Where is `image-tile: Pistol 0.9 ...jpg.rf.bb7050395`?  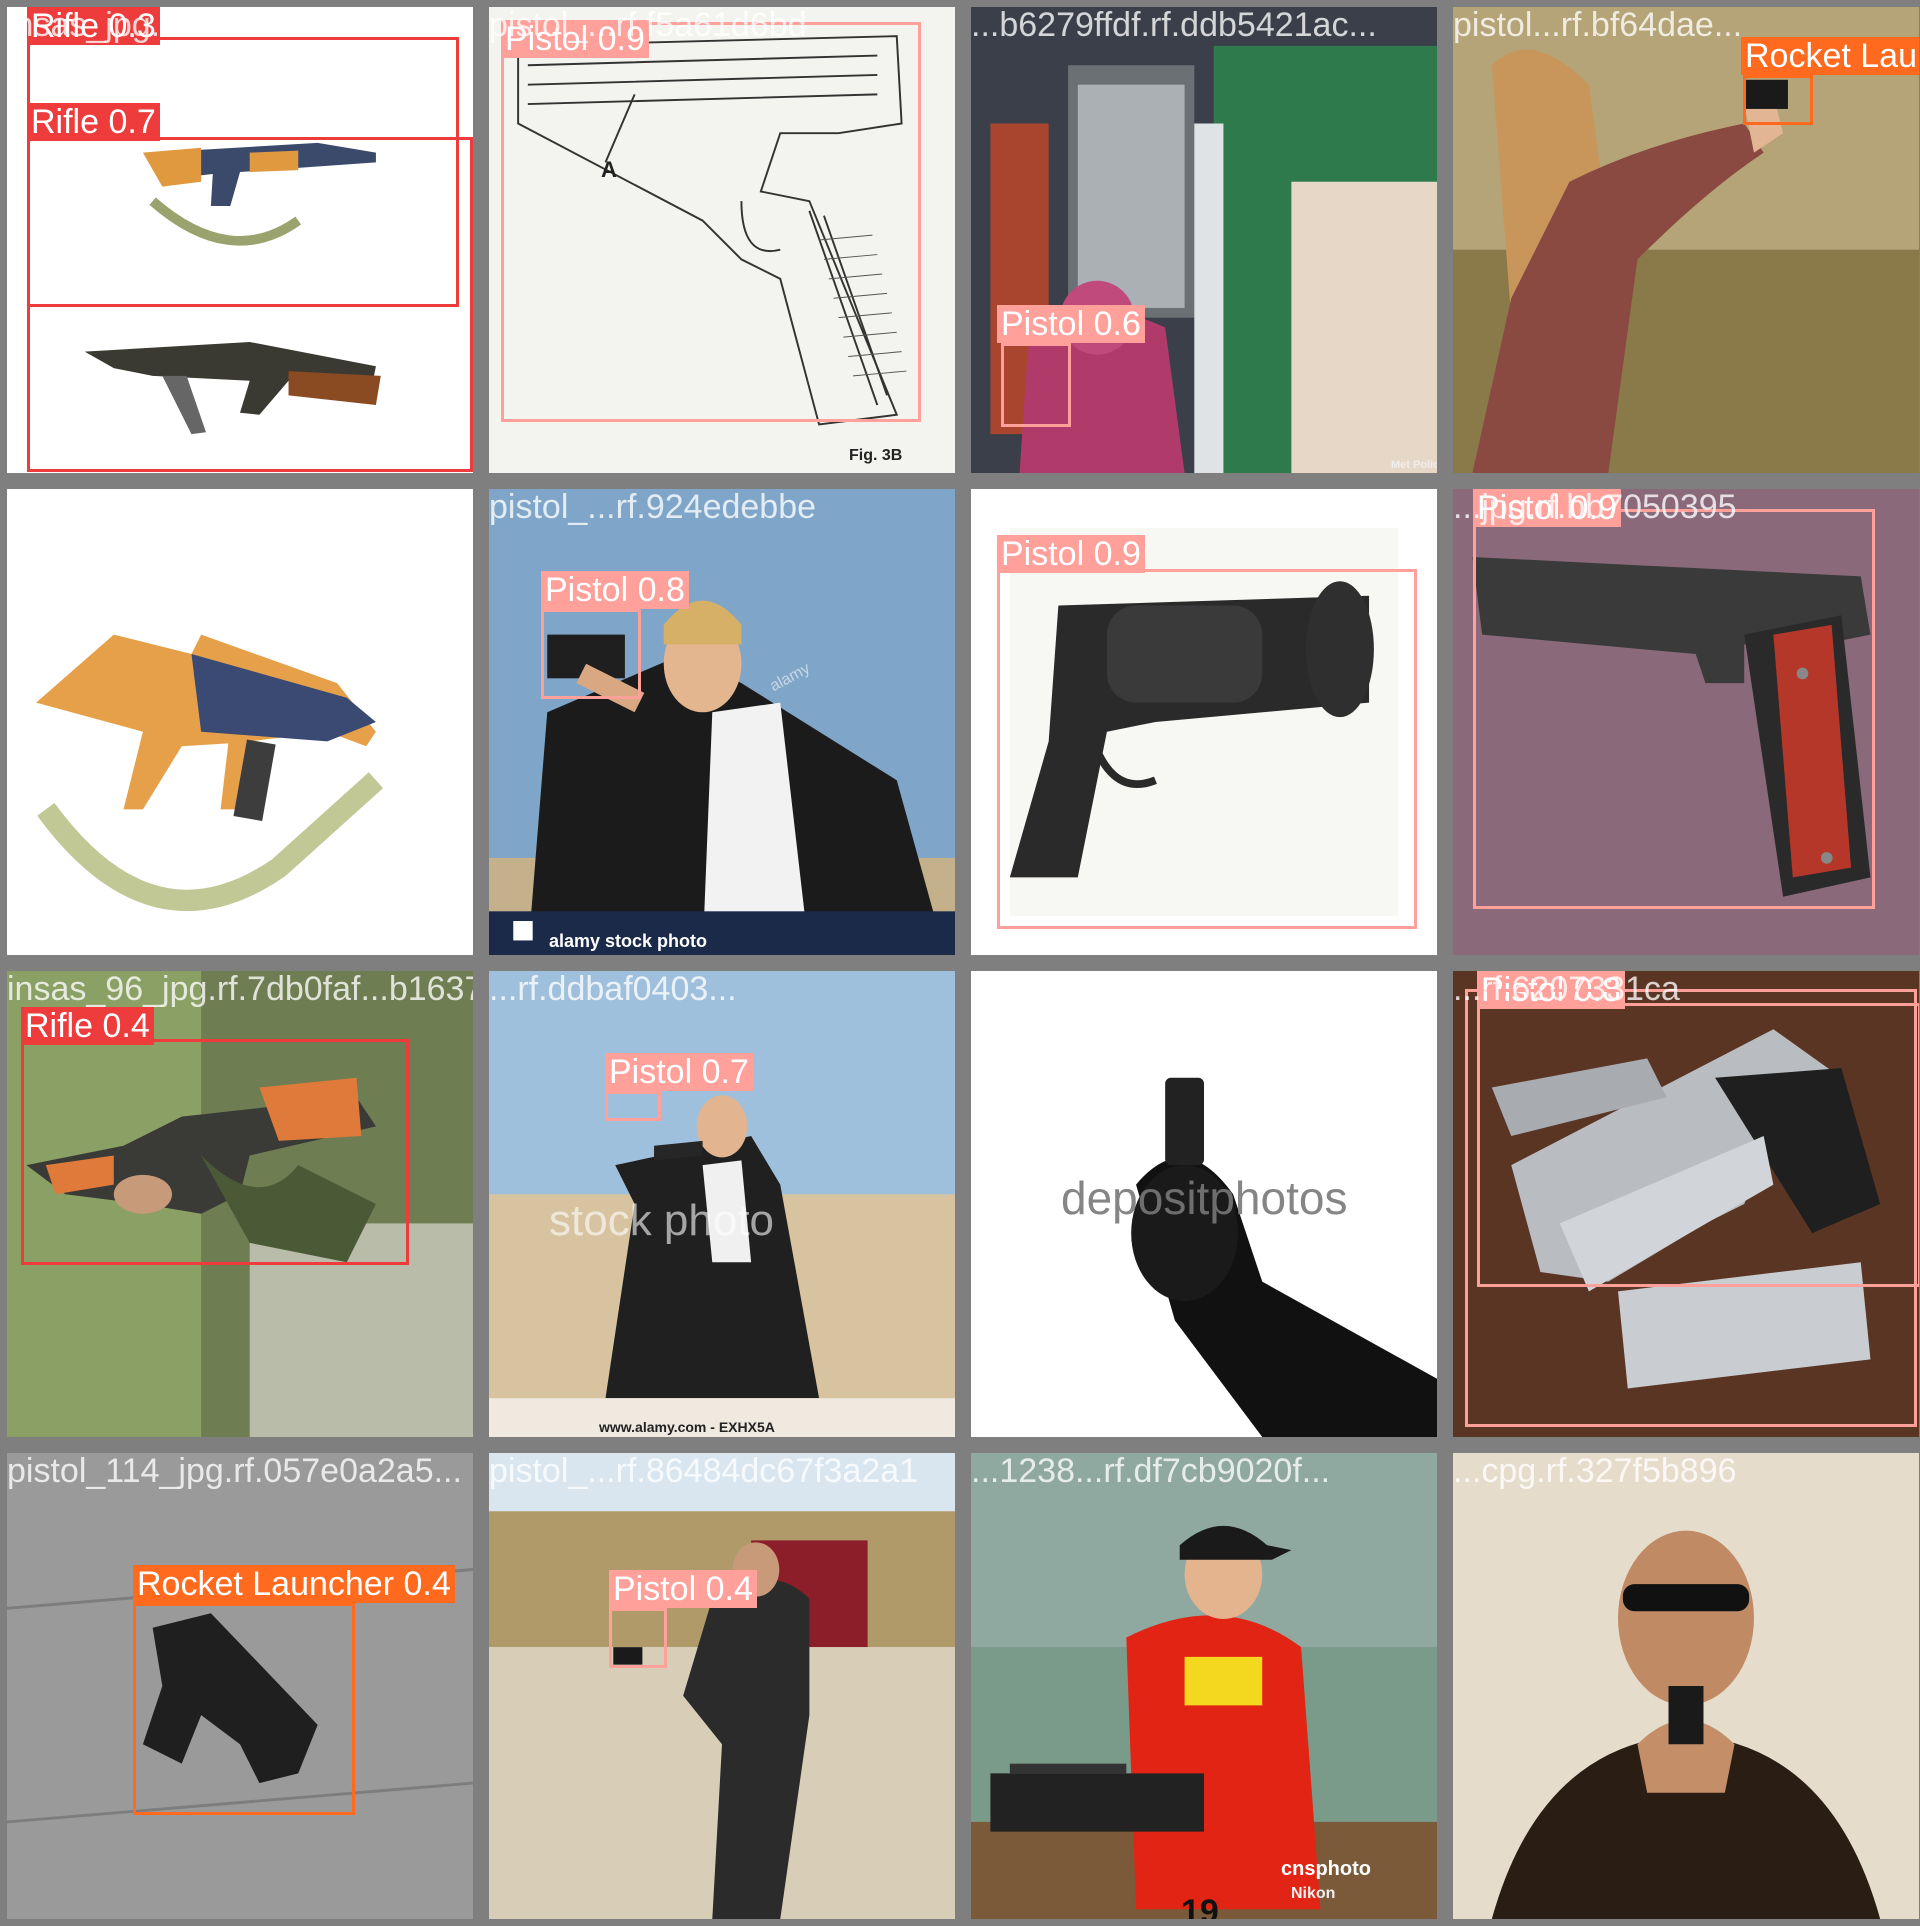 image-tile: Pistol 0.9 ...jpg.rf.bb7050395 is located at coordinates (1683, 722).